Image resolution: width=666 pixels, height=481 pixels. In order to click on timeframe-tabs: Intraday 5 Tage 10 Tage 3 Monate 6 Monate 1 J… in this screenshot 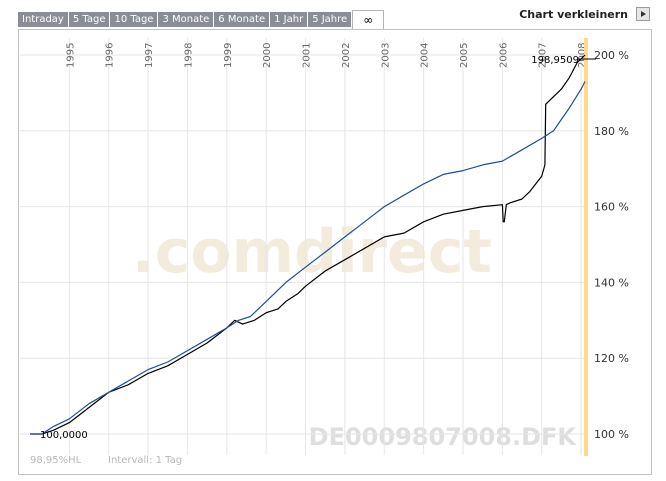, I will do `click(201, 19)`.